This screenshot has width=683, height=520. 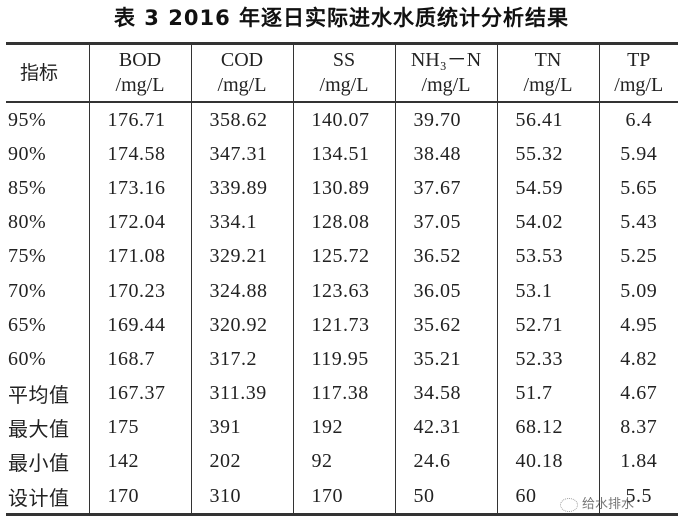 What do you see at coordinates (343, 72) in the screenshot?
I see `header-column: SS/mg/L` at bounding box center [343, 72].